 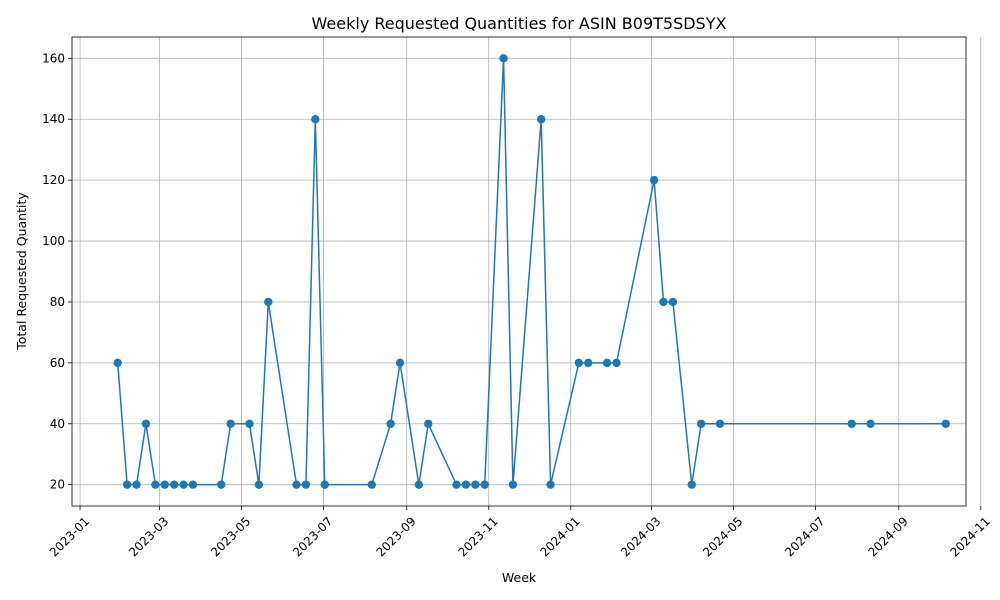 I want to click on x-tick-label: 2024-05, so click(x=722, y=536).